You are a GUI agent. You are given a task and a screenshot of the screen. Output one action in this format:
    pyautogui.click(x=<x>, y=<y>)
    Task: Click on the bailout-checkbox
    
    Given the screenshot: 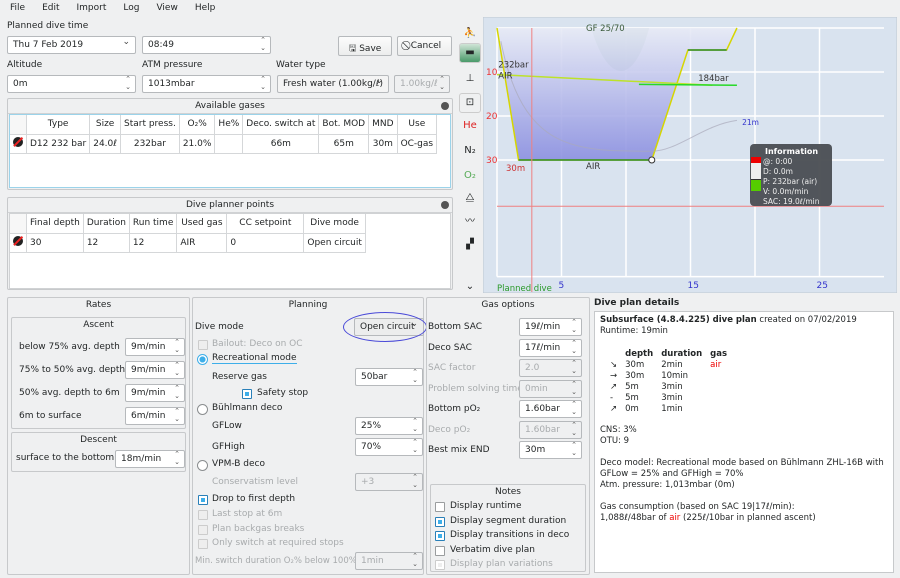 What is the action you would take?
    pyautogui.click(x=203, y=345)
    